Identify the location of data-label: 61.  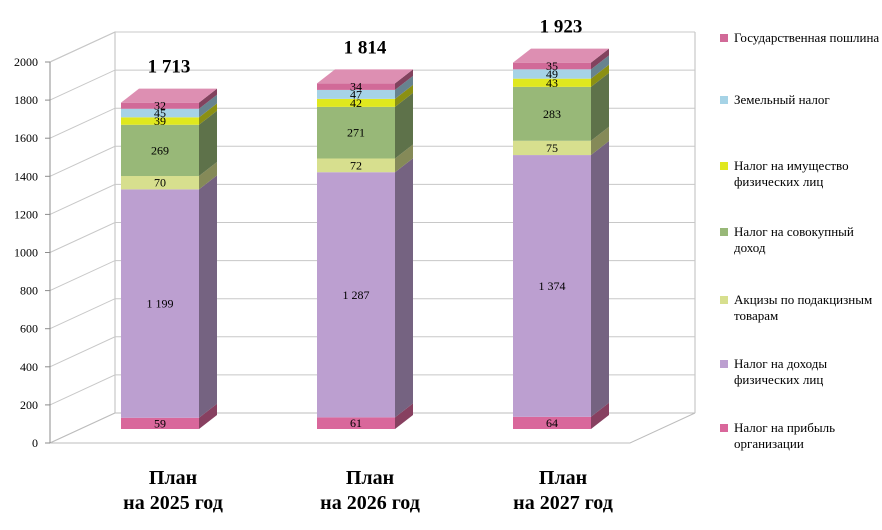
(356, 423).